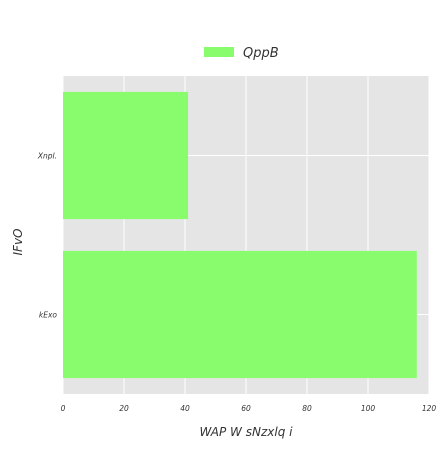 The height and width of the screenshot is (452, 448). Describe the element at coordinates (247, 432) in the screenshot. I see `x-axis-title: WAP W sNzxlq i` at that location.